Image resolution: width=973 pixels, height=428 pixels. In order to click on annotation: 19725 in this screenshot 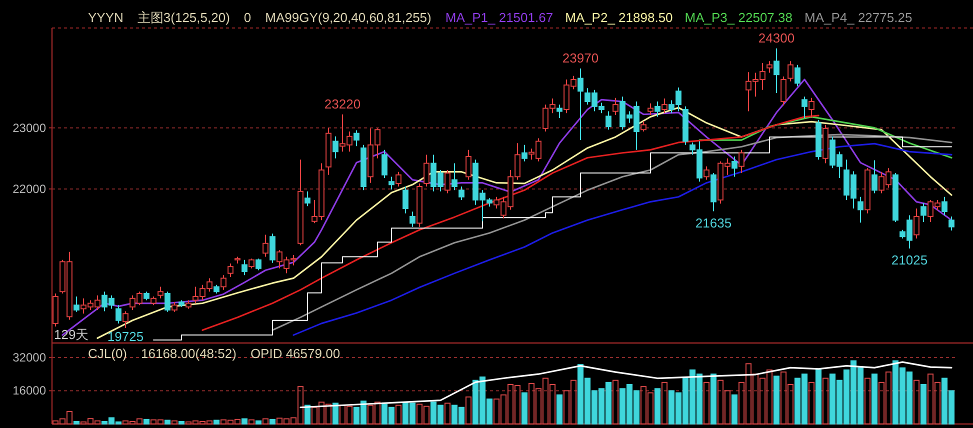, I will do `click(125, 336)`.